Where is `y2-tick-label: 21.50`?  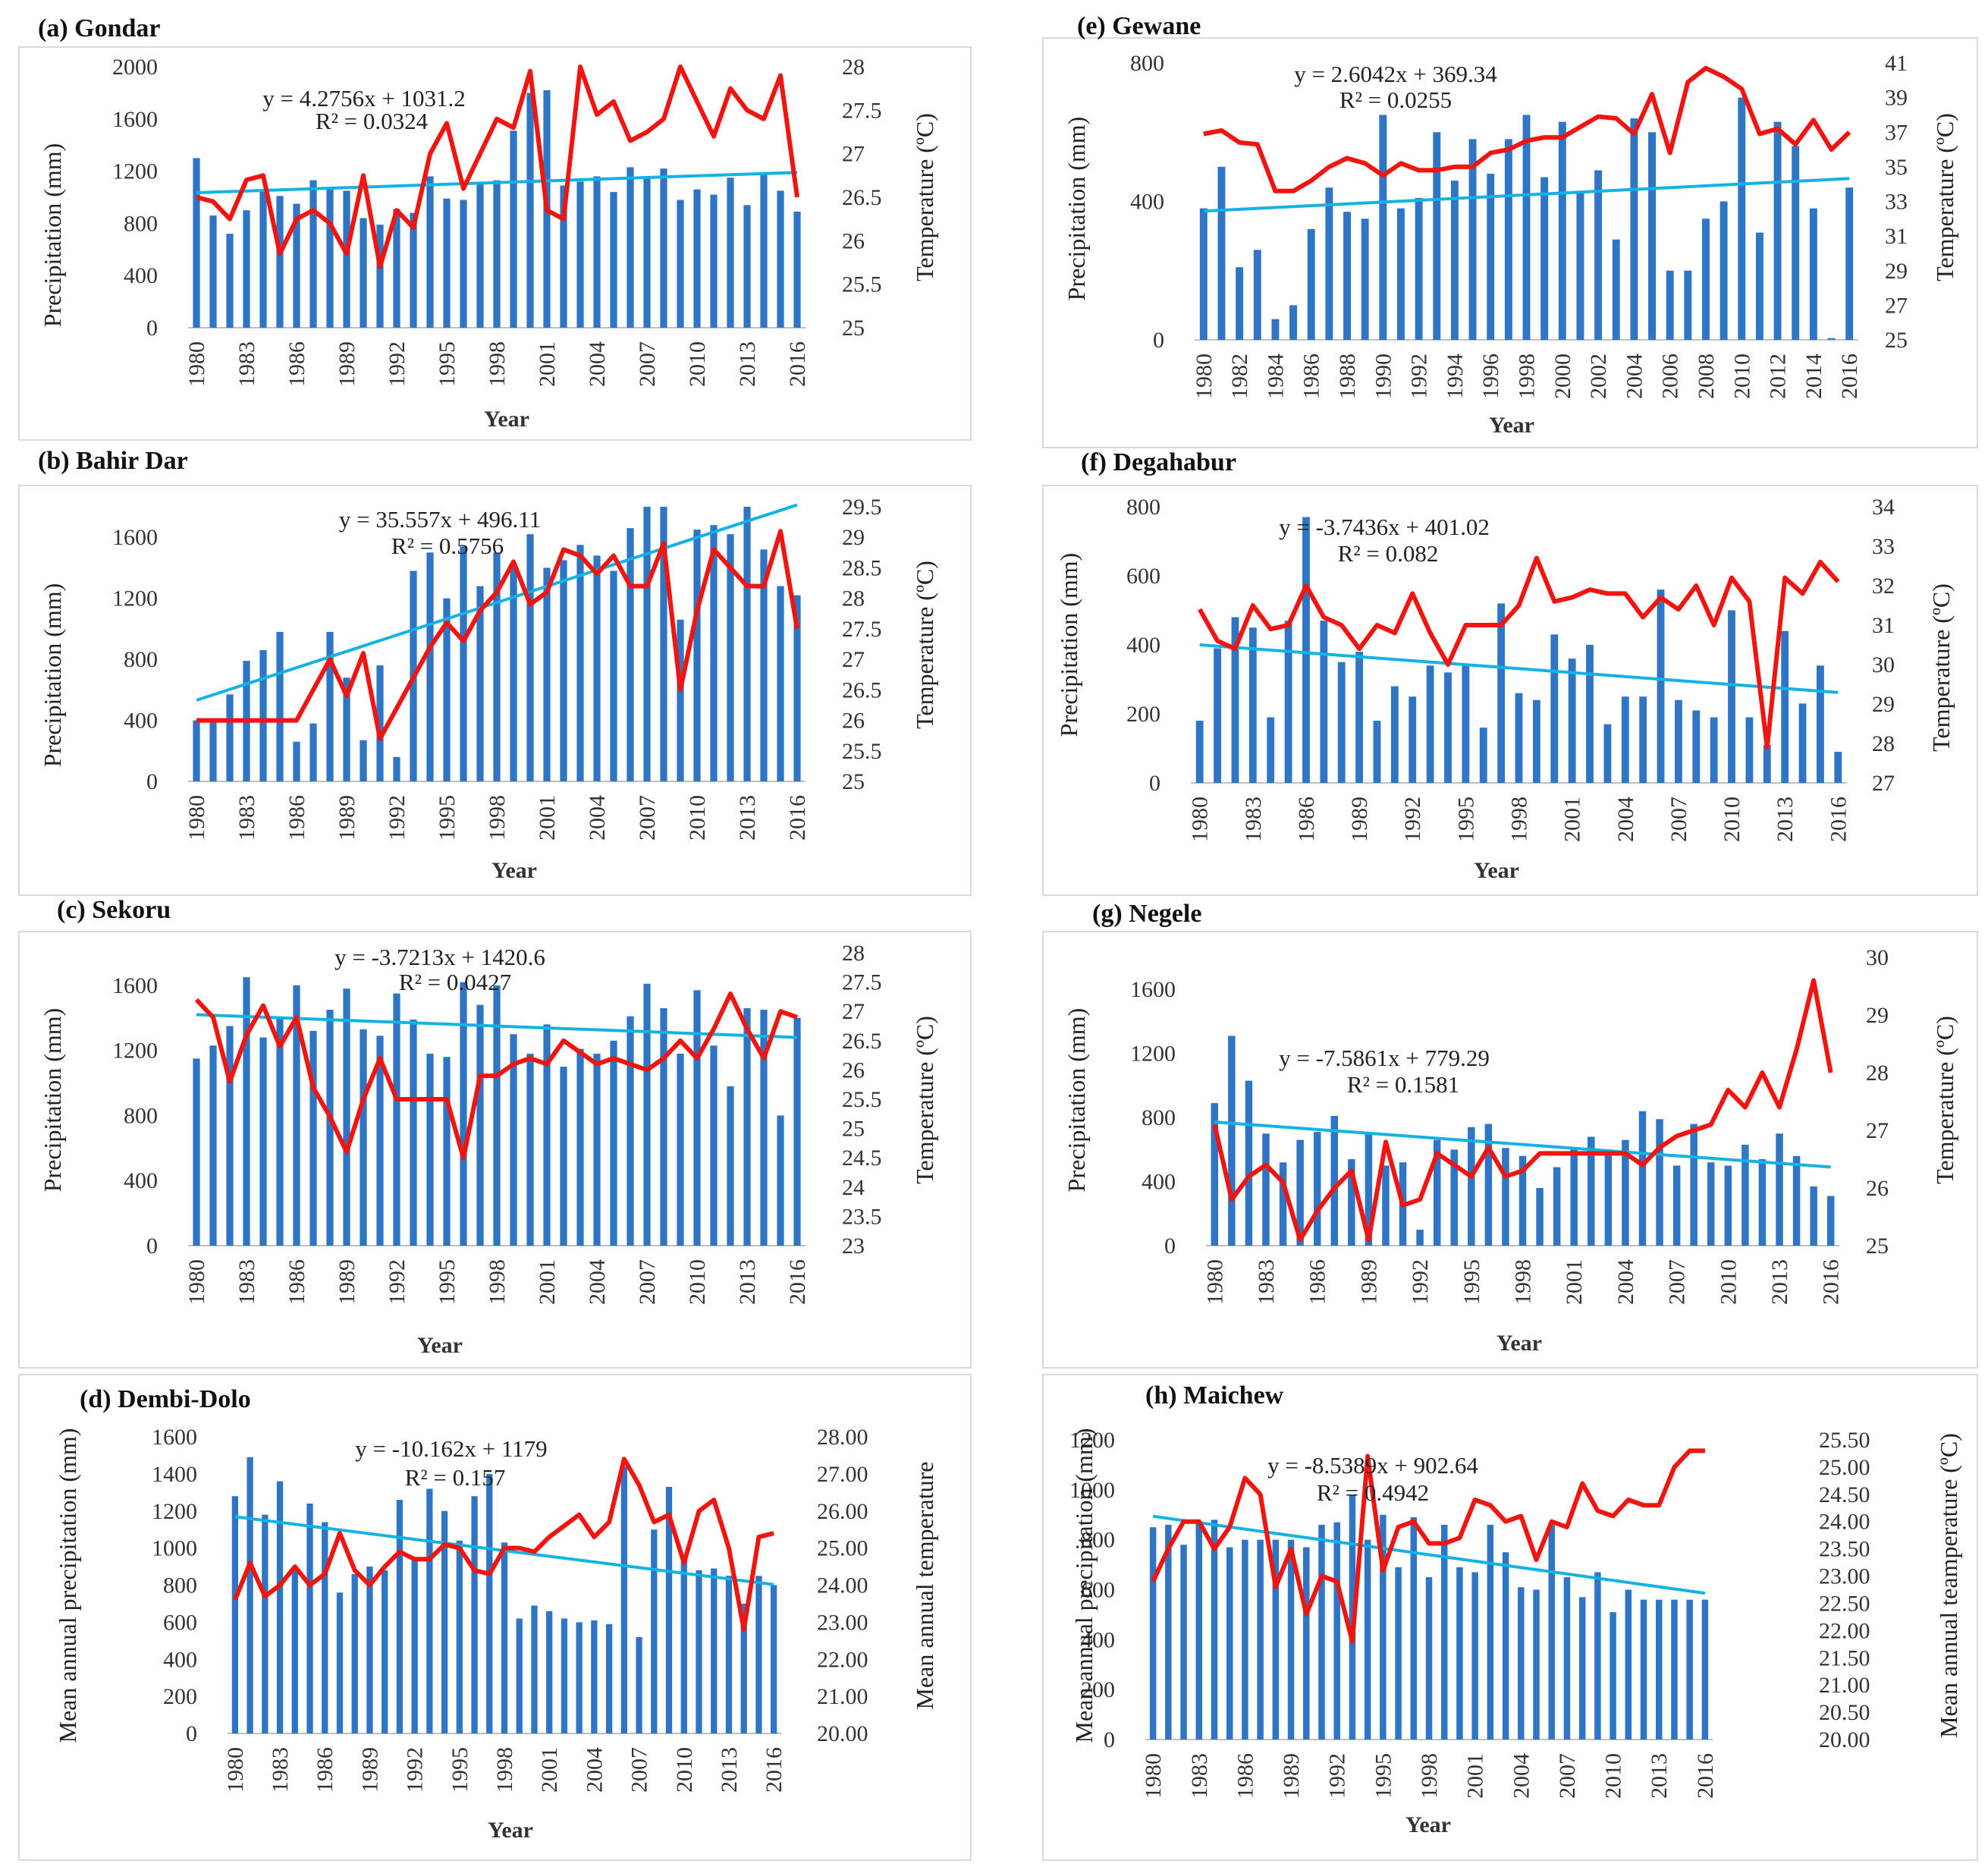
y2-tick-label: 21.50 is located at coordinates (1845, 1657).